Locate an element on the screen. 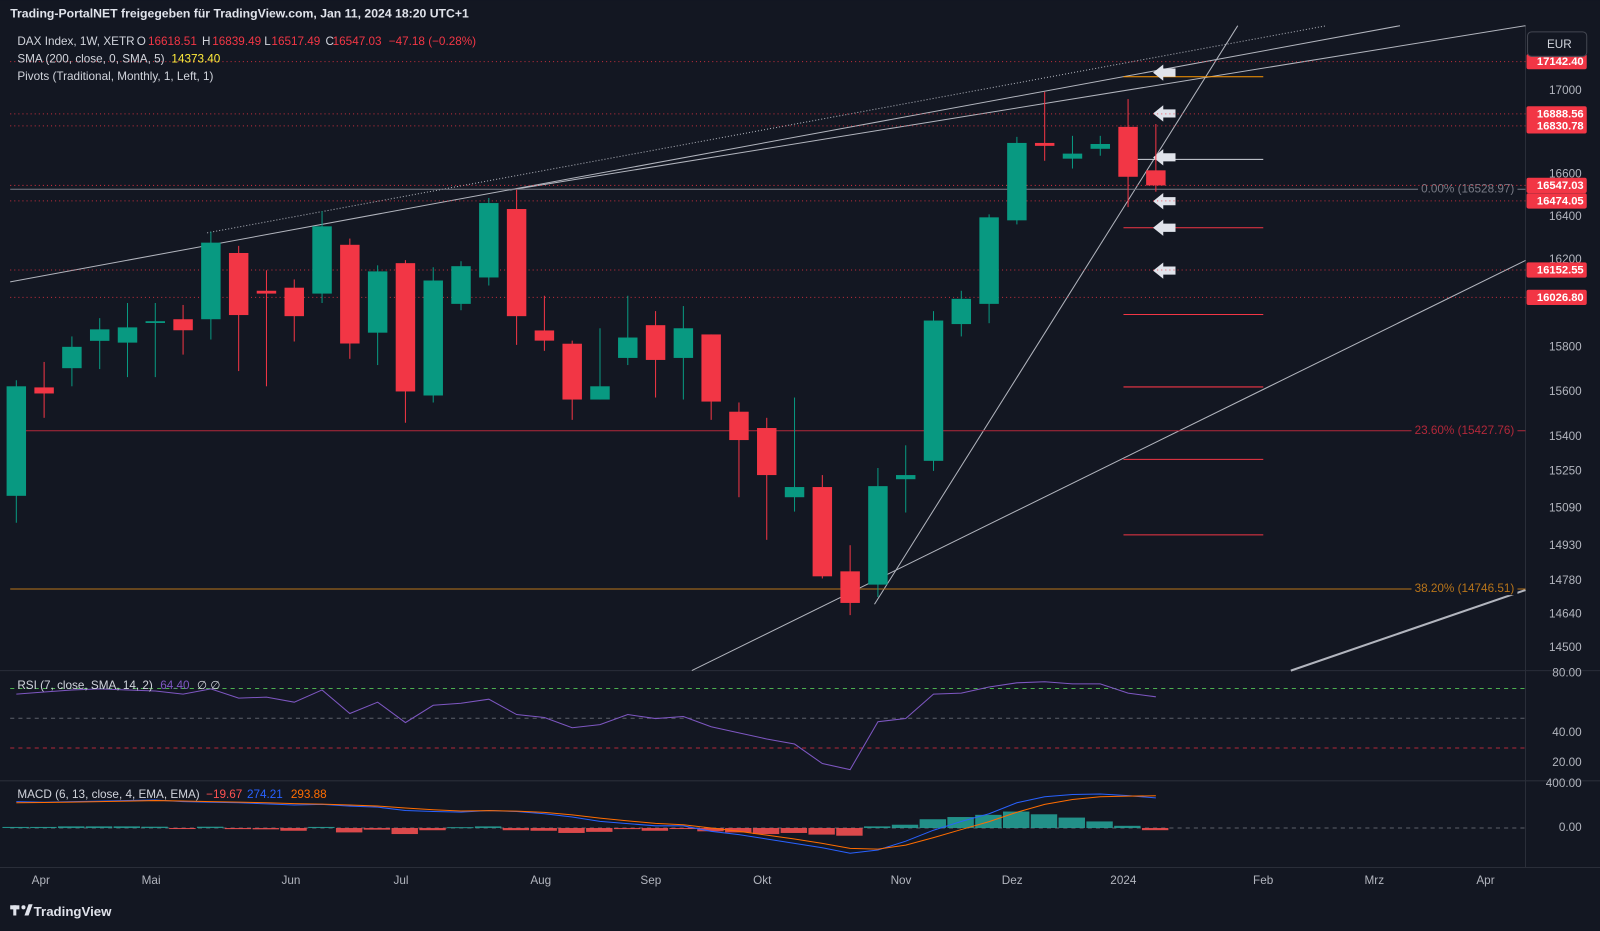  y-tick-label: 14930 is located at coordinates (1565, 545).